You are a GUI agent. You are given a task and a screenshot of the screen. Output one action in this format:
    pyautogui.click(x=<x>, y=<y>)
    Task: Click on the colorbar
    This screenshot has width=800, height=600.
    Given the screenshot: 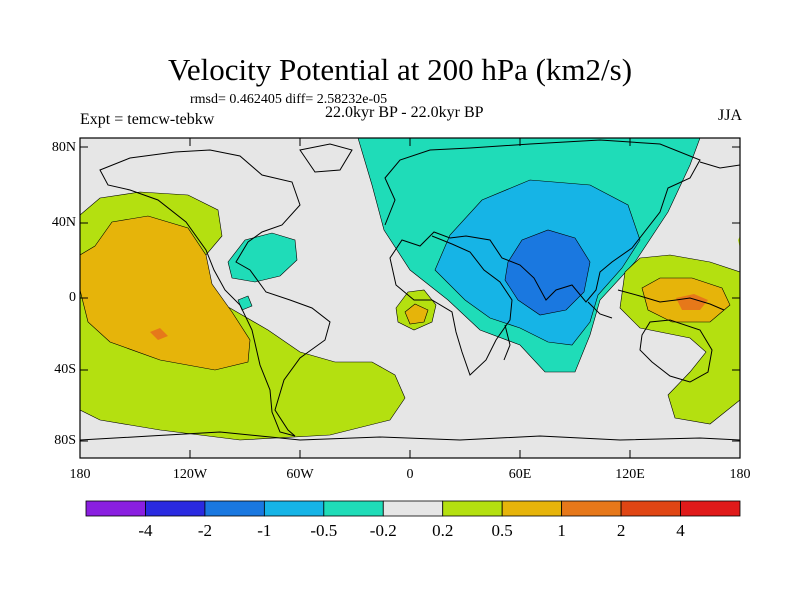 What is the action you would take?
    pyautogui.click(x=413, y=508)
    